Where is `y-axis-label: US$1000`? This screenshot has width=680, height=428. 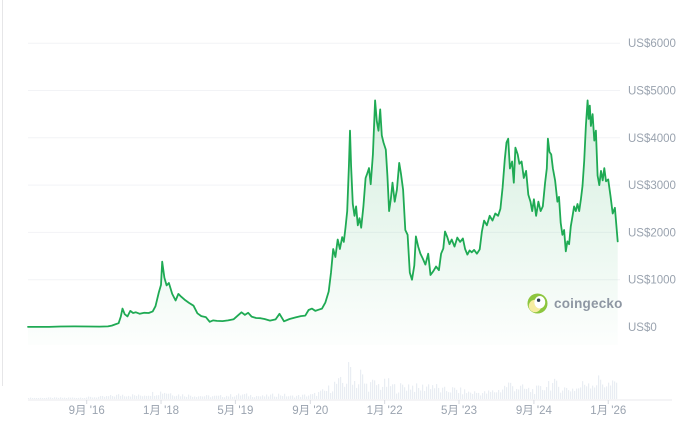
y-axis-label: US$1000 is located at coordinates (652, 281).